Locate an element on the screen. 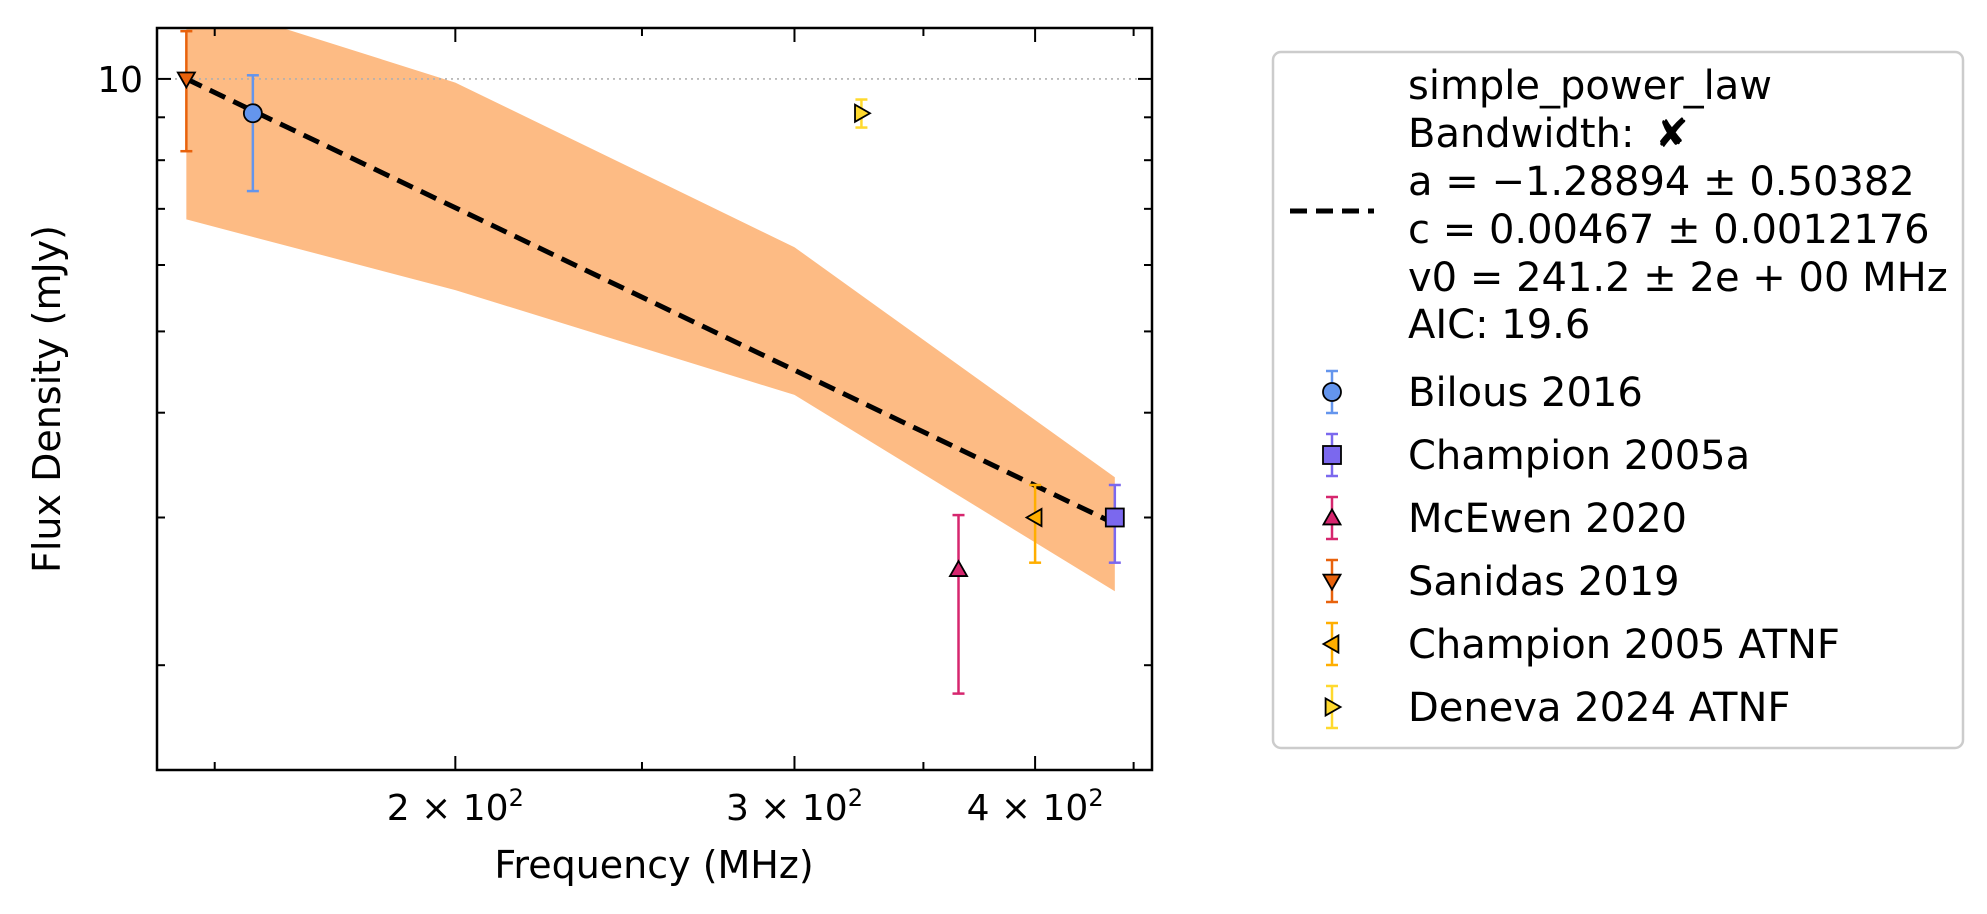 This screenshot has width=1987, height=914. legend-entry: McEwen 2020 is located at coordinates (1504, 518).